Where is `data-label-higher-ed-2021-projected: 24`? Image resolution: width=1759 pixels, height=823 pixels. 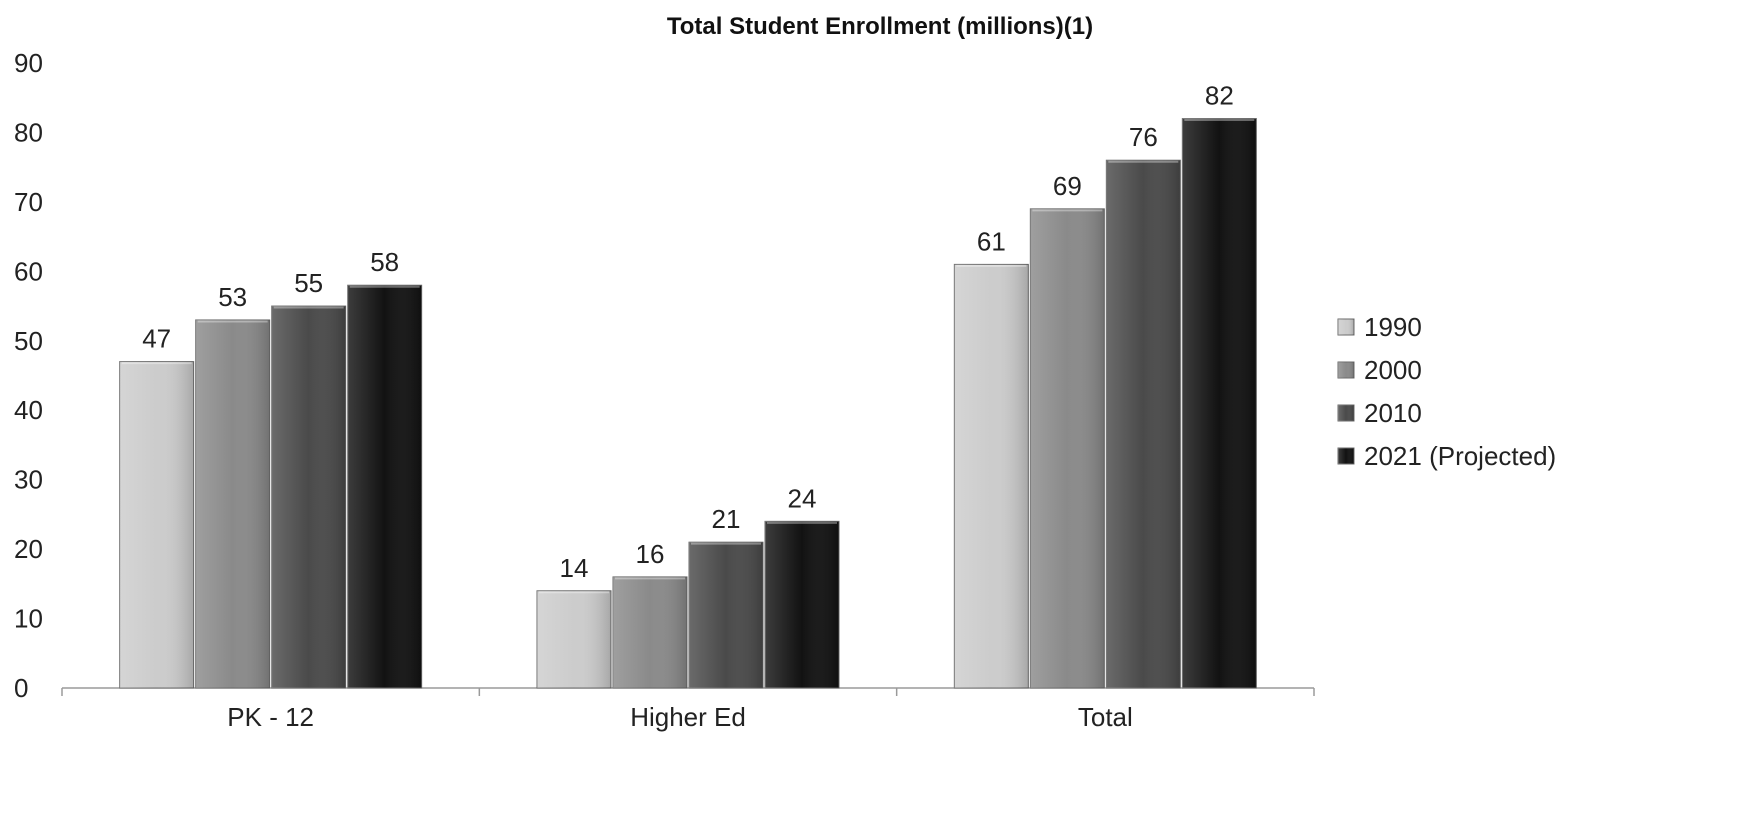 data-label-higher-ed-2021-projected: 24 is located at coordinates (802, 498).